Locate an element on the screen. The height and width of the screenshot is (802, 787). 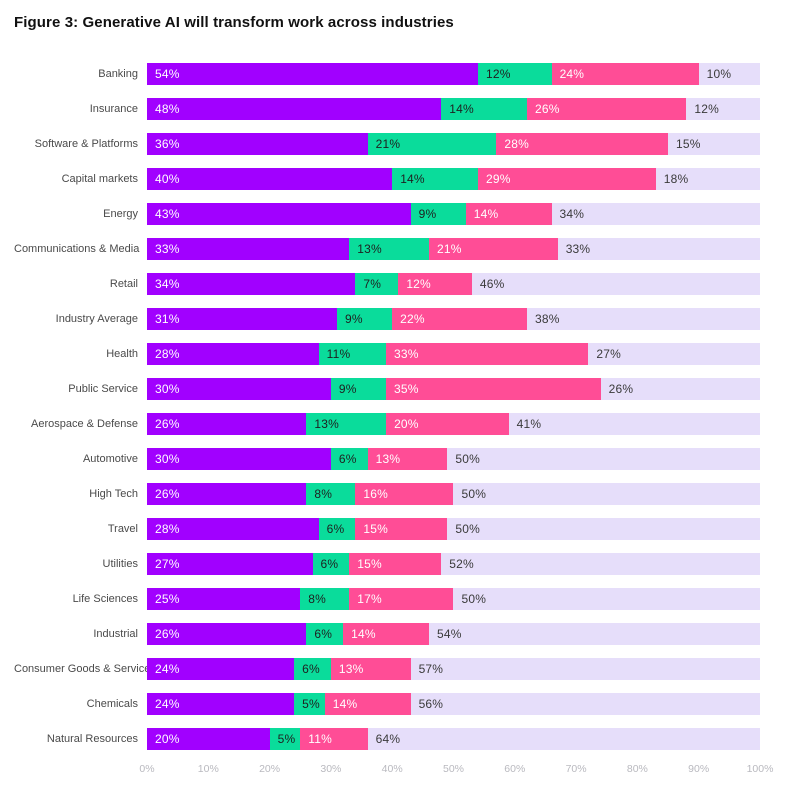
chart-row: Health 28% 11% 33% 27% is located at coordinates (400, 354).